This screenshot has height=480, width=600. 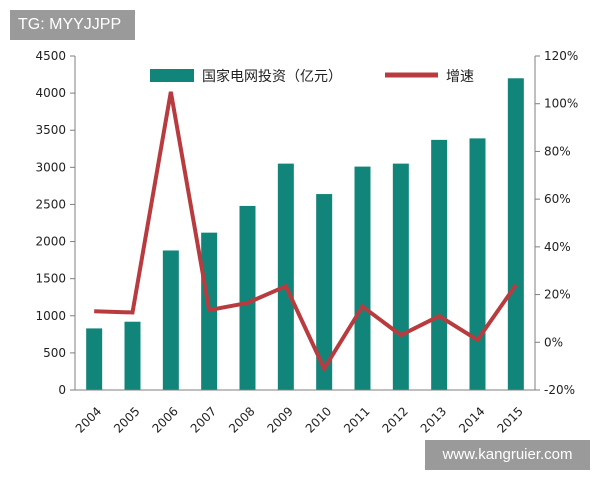 What do you see at coordinates (203, 419) in the screenshot?
I see `x-tick-label: 2007` at bounding box center [203, 419].